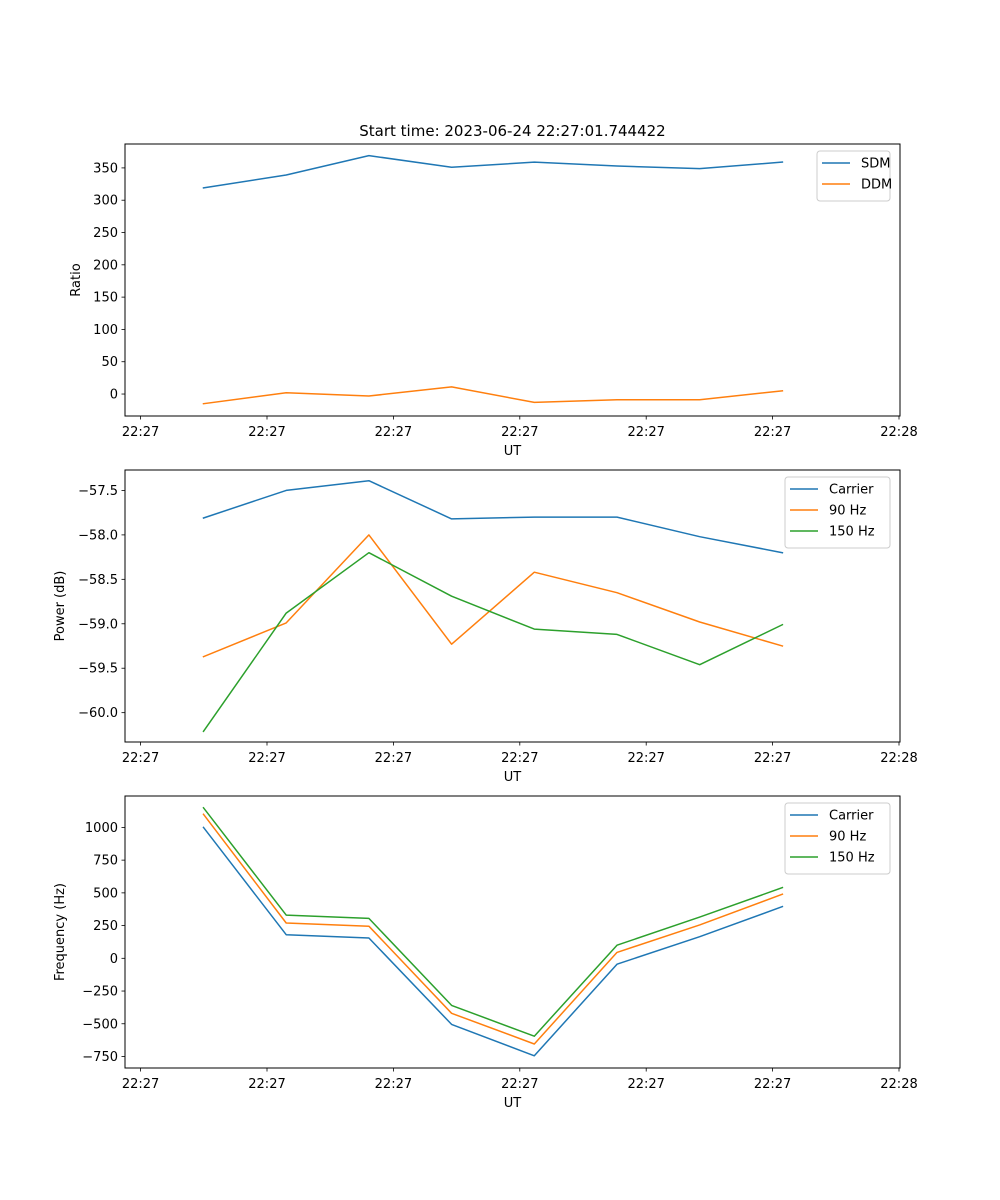 The width and height of the screenshot is (1000, 1200). Describe the element at coordinates (98, 624) in the screenshot. I see `y-tick-label: −59.0` at that location.